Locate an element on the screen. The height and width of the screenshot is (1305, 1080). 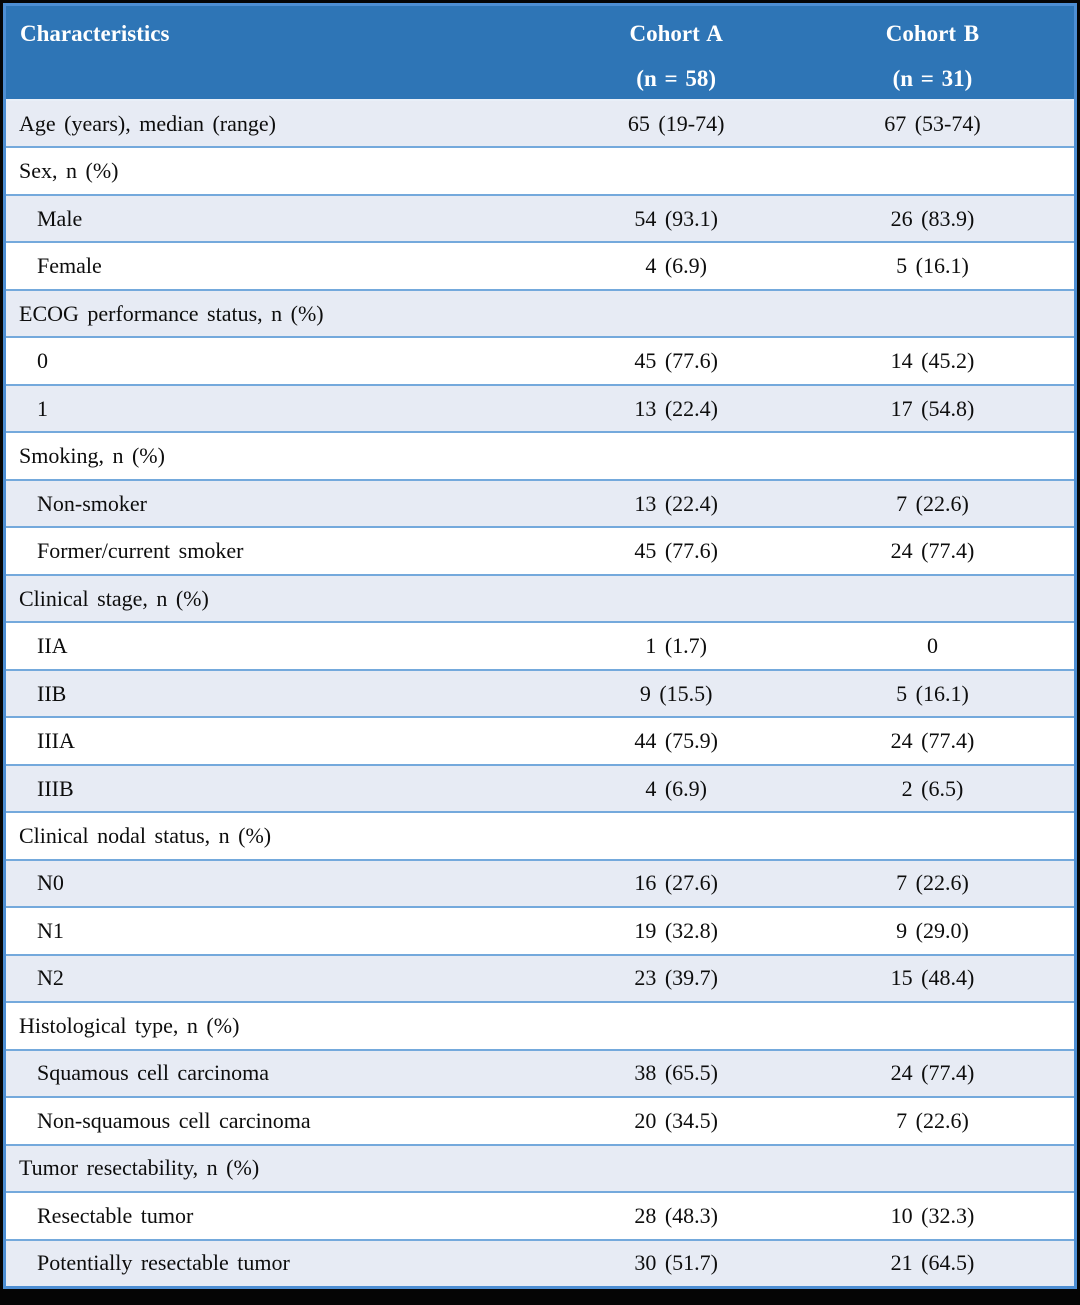
row-label: Smoking, n (%) is located at coordinates (92, 456).